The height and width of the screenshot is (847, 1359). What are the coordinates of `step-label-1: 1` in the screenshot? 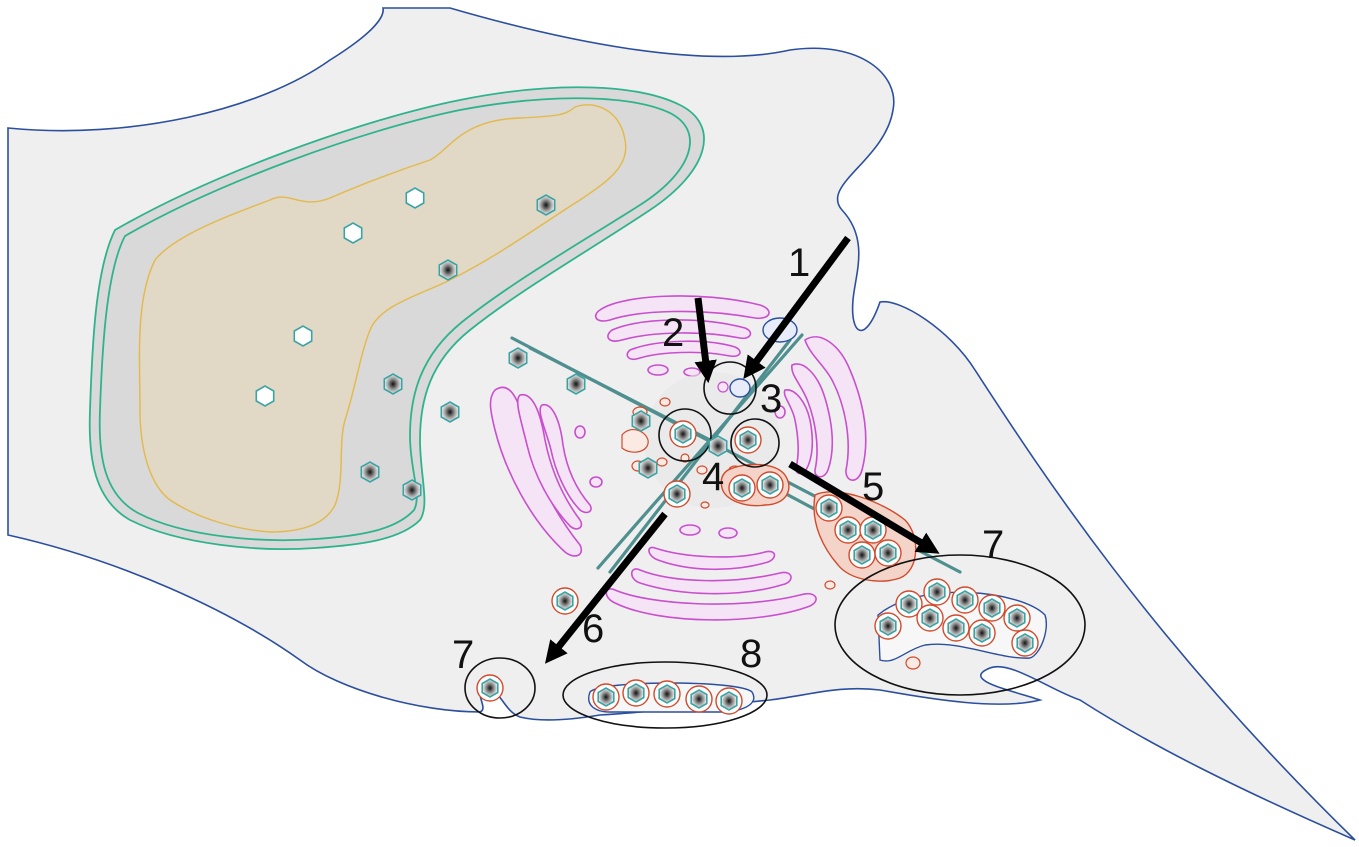 It's located at (799, 263).